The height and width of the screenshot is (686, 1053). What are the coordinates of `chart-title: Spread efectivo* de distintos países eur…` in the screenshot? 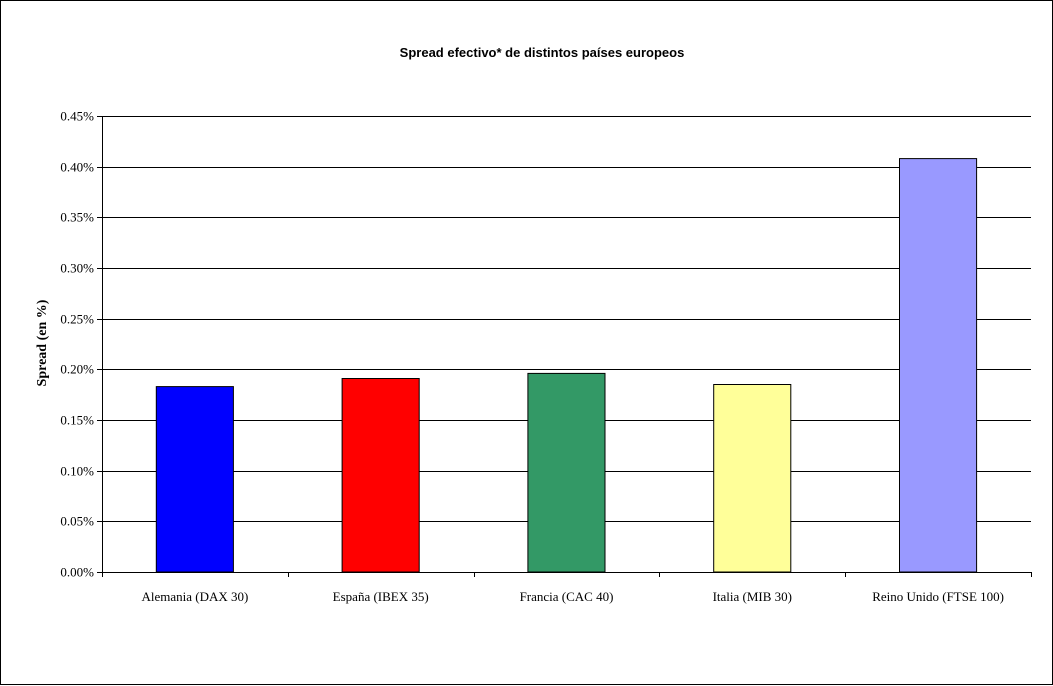 It's located at (542, 52).